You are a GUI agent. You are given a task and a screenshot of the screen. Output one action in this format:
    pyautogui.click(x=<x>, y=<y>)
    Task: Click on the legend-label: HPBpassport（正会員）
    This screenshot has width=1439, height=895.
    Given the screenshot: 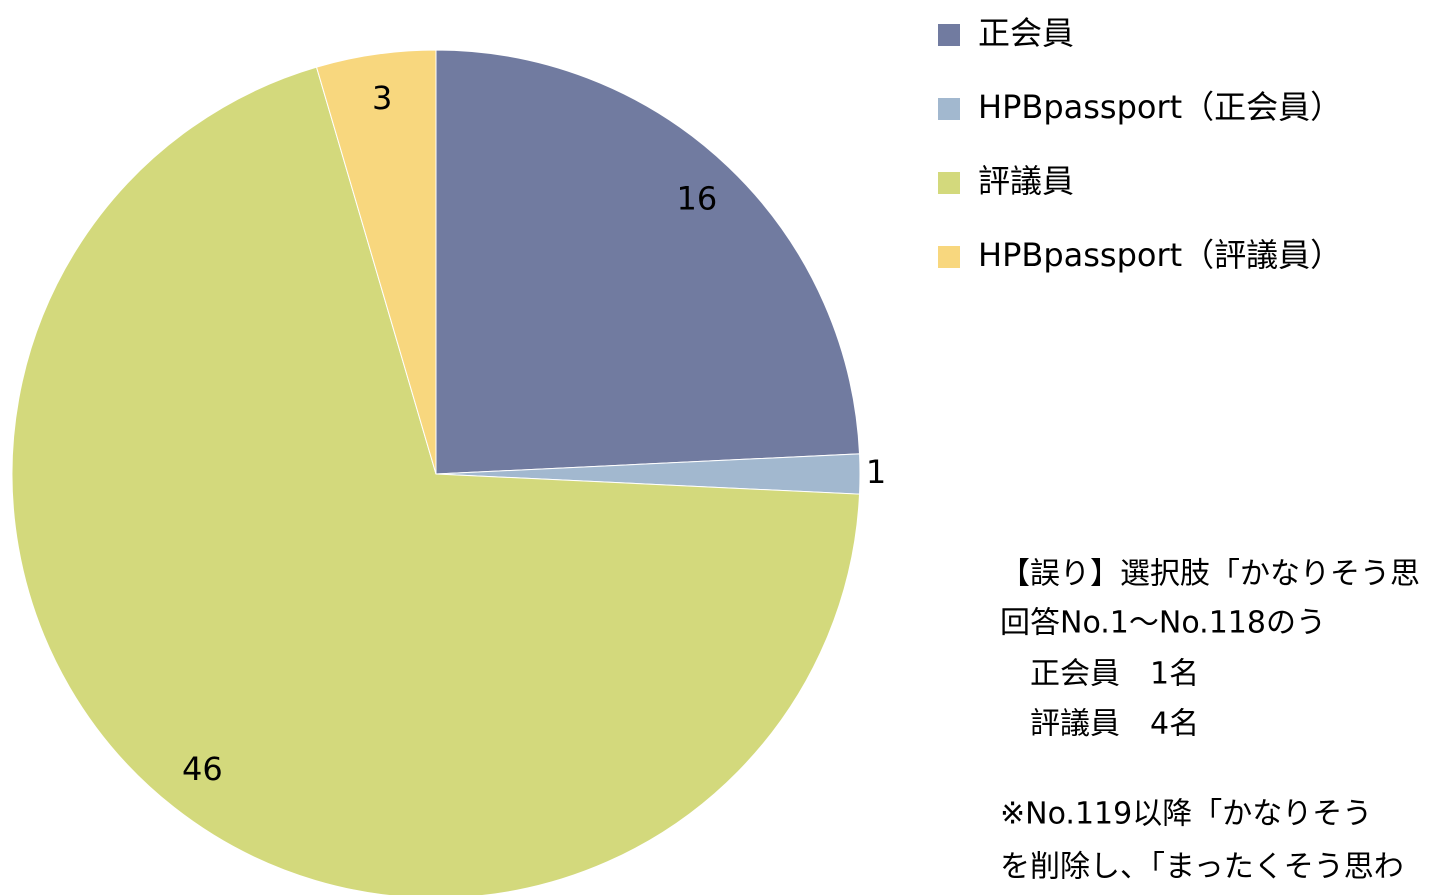 What is the action you would take?
    pyautogui.click(x=1160, y=107)
    